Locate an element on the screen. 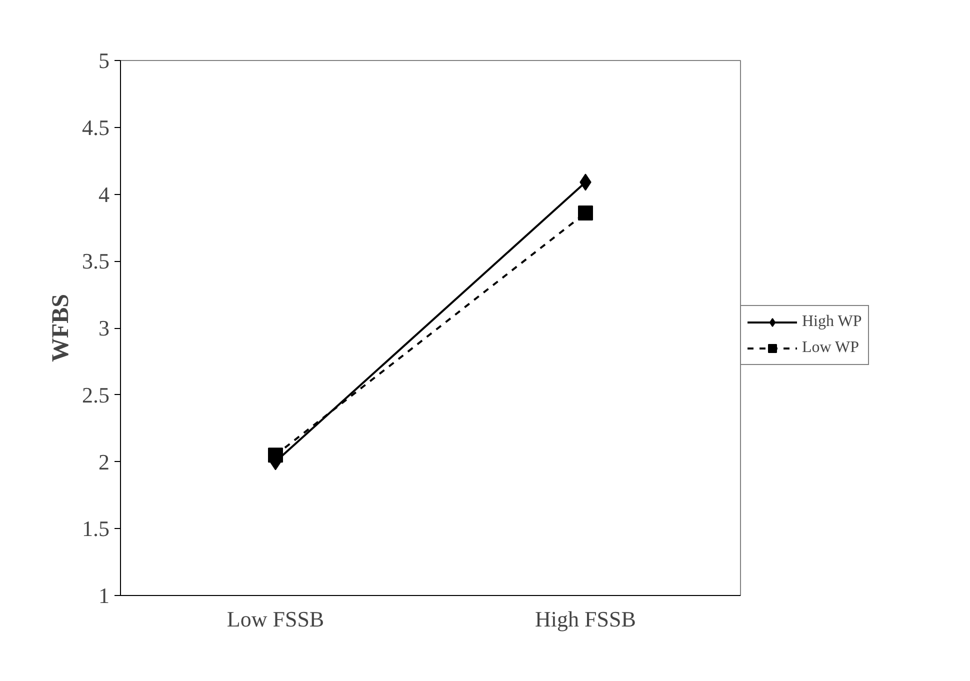  y-tick-label: 4 is located at coordinates (104, 194).